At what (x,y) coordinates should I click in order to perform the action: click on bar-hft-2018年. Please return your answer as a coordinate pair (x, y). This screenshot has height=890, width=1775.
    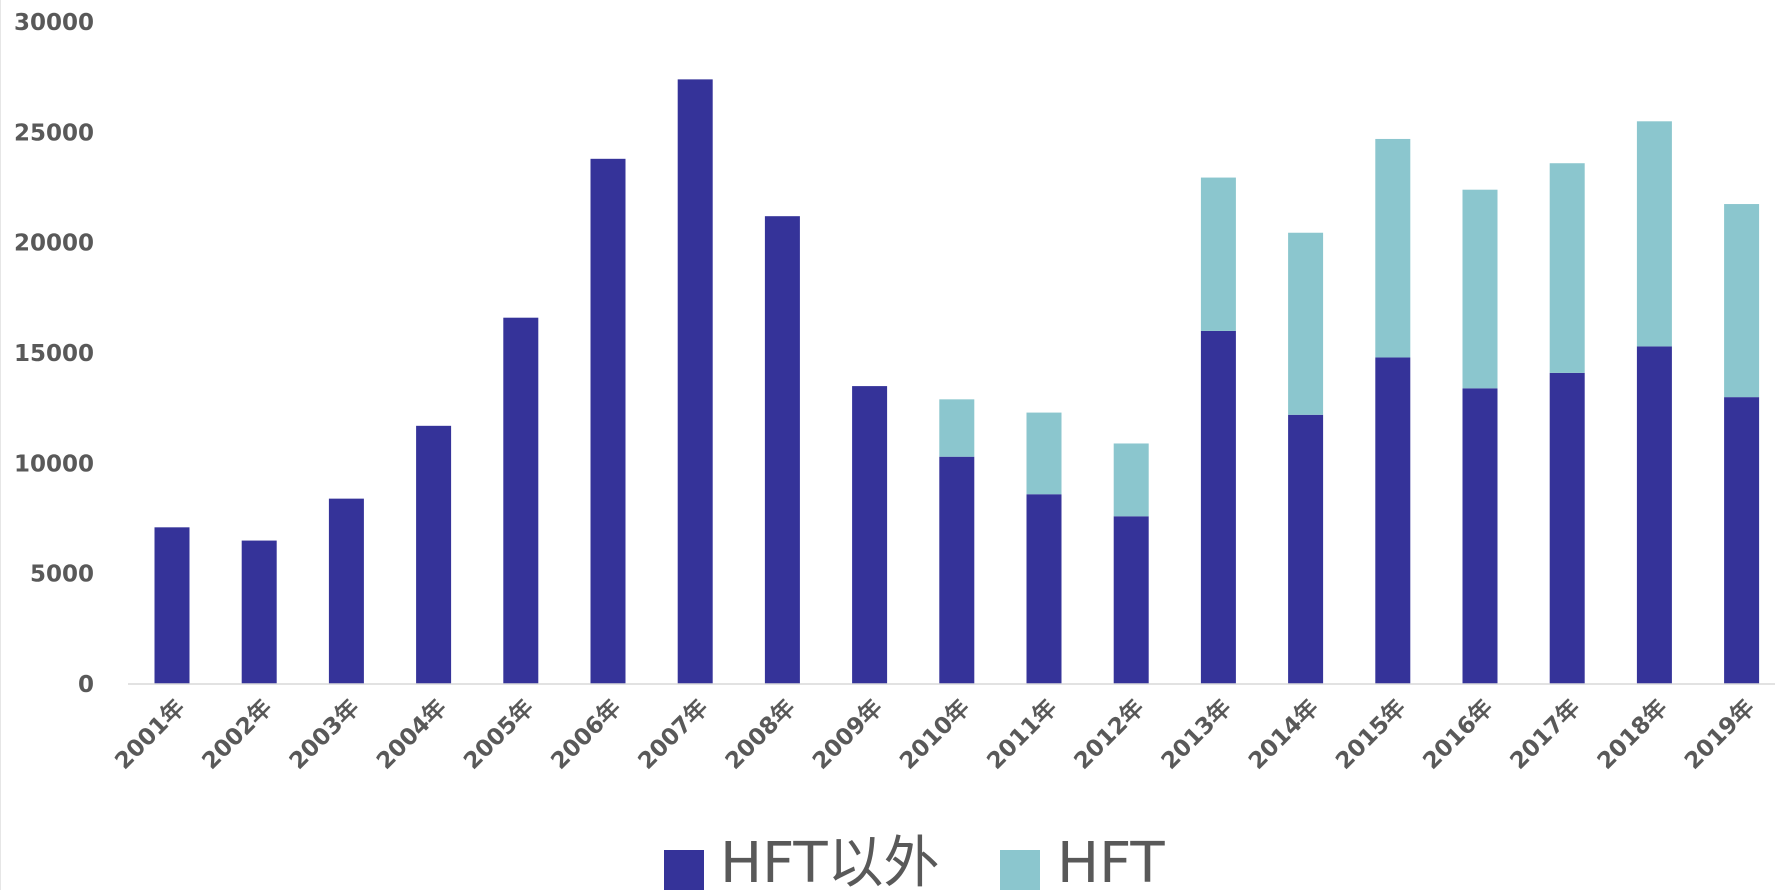
    Looking at the image, I should click on (1654, 234).